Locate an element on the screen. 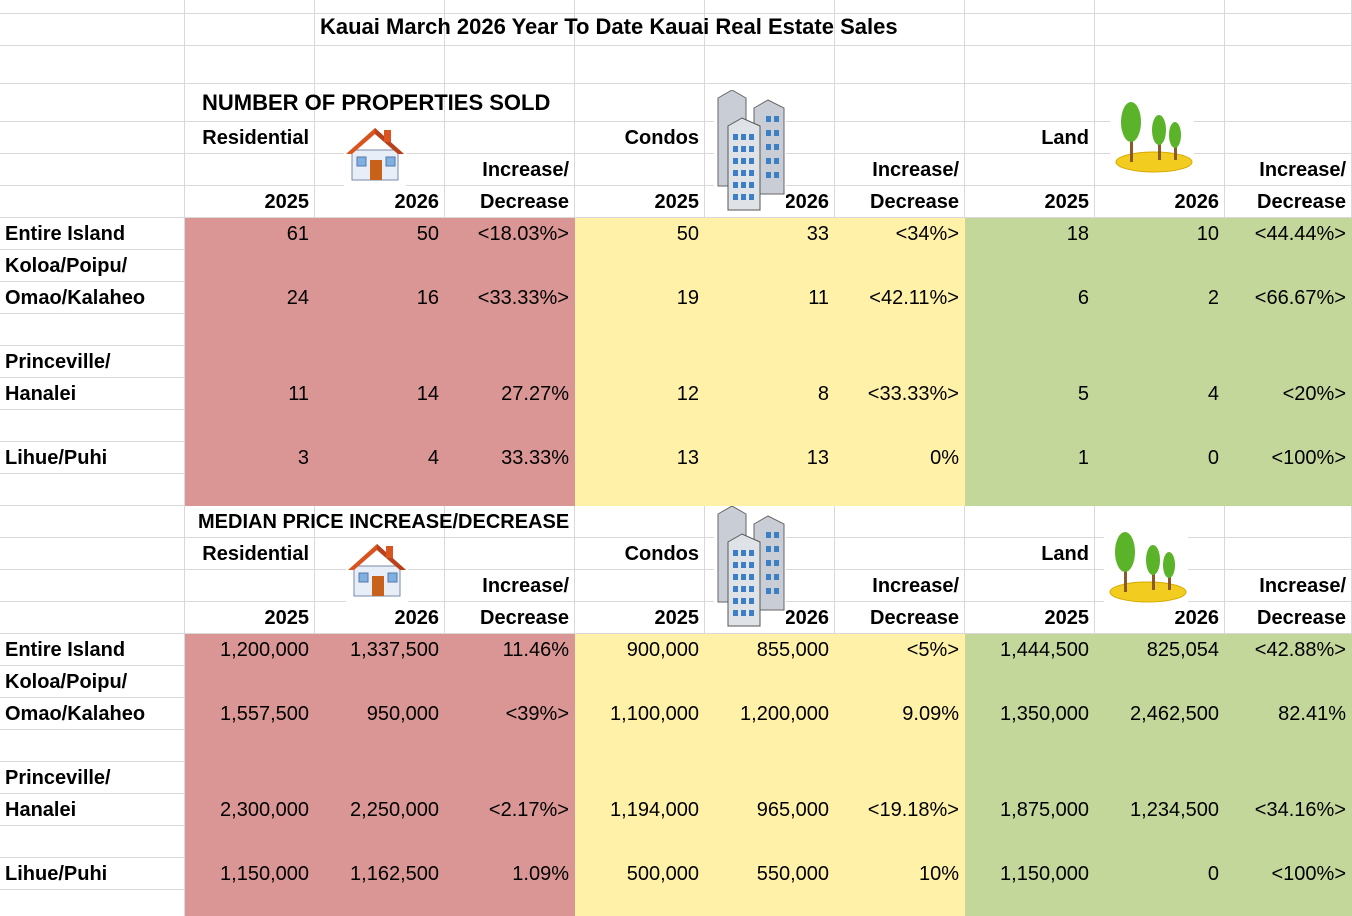 The height and width of the screenshot is (916, 1352). value-cell: 550,000 is located at coordinates (770, 874).